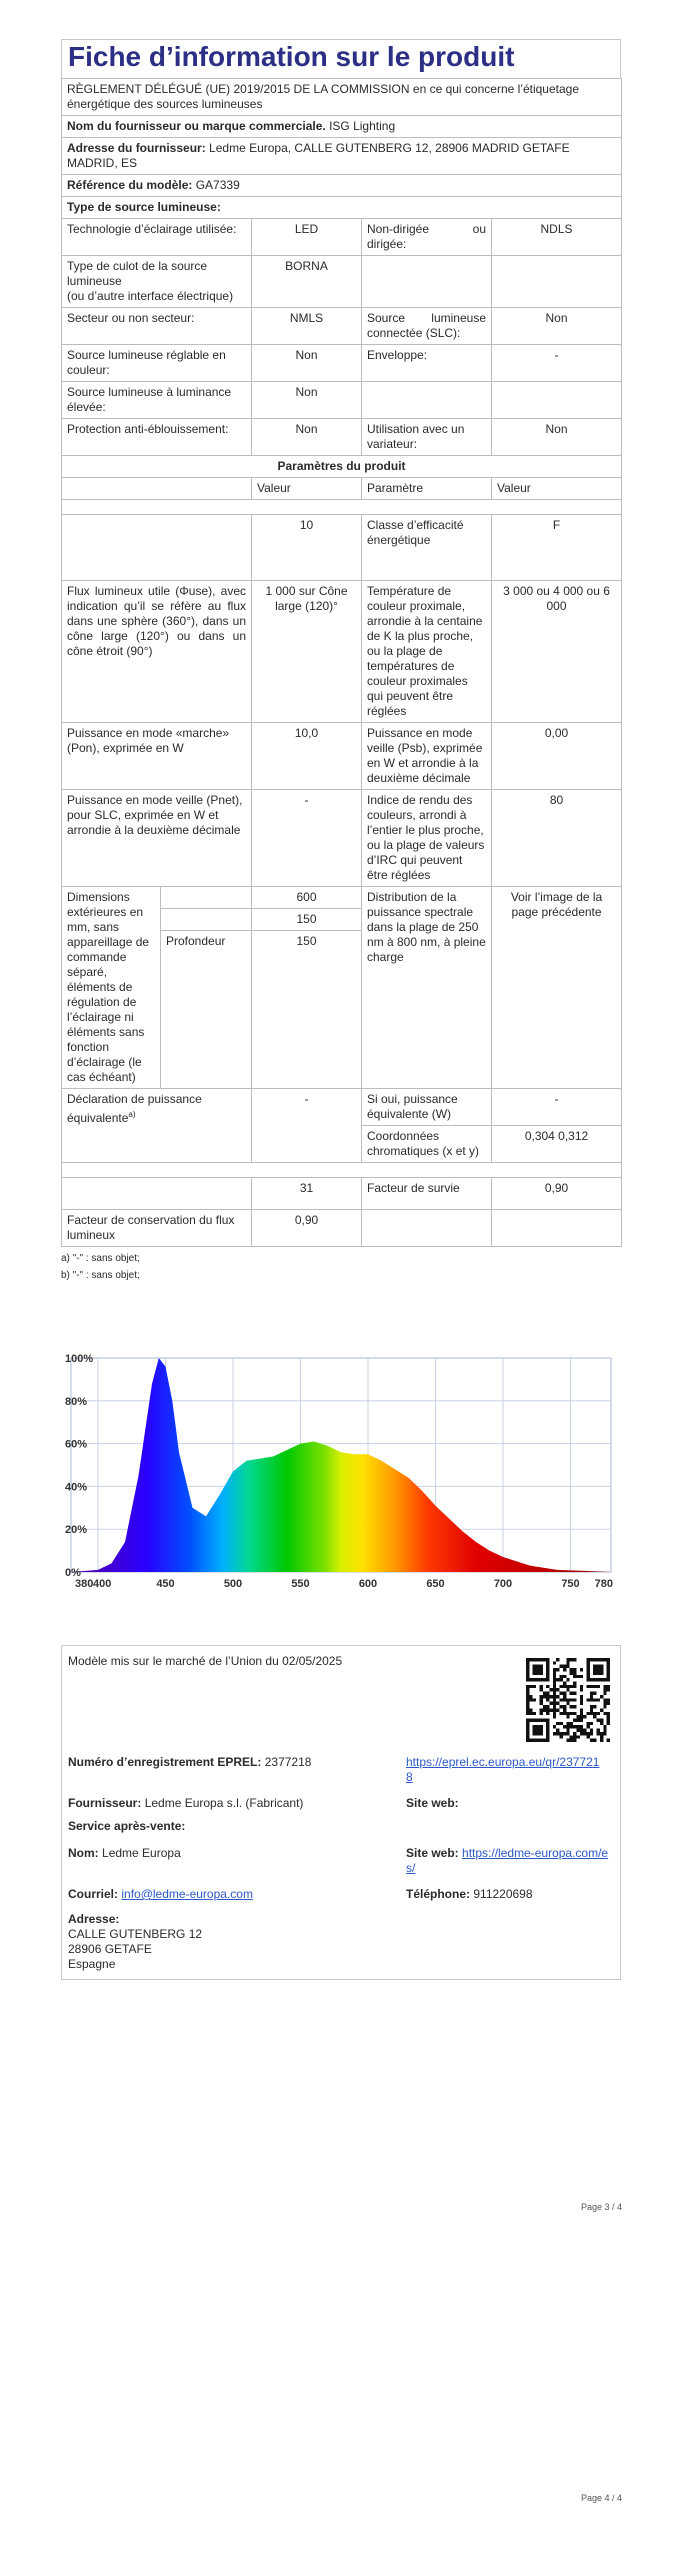 This screenshot has height=2560, width=683. Describe the element at coordinates (187, 1894) in the screenshot. I see `email-link: info@ledme-europa.com` at that location.